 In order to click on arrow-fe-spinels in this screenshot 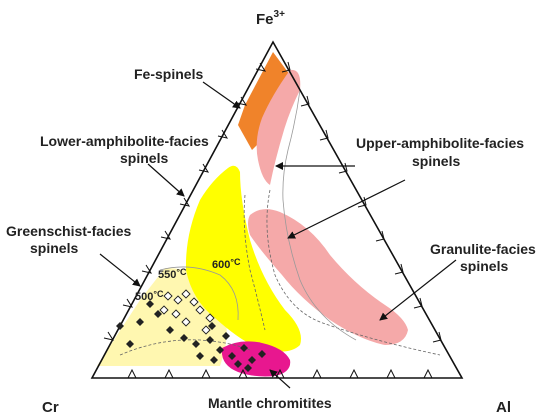, I will do `click(221, 95)`.